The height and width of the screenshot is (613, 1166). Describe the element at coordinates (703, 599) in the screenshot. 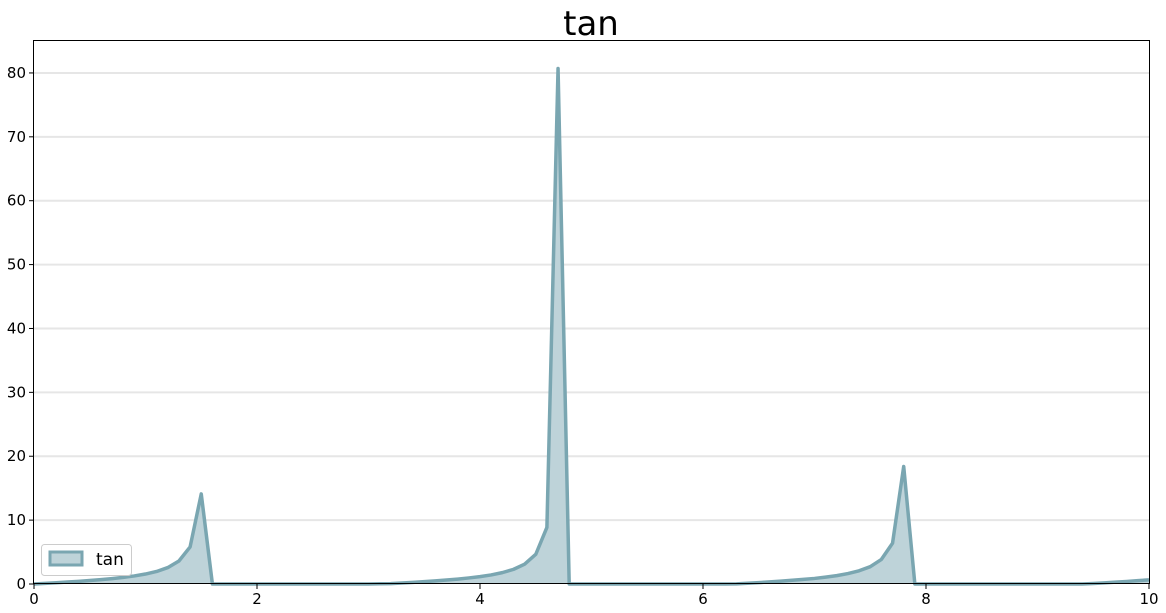

I see `x-tick-label-6: 6` at that location.